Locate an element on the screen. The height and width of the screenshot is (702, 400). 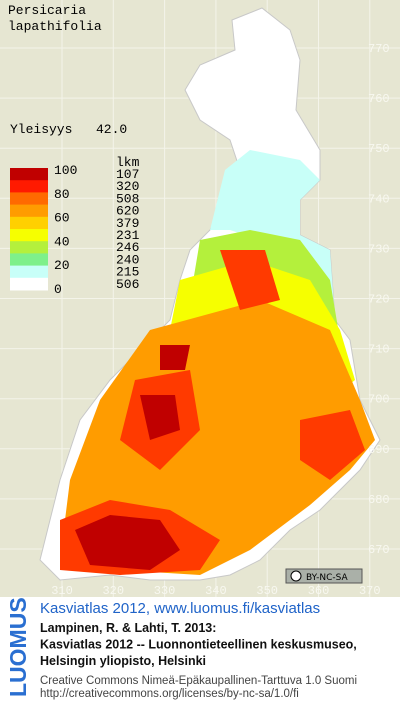
frequency-value: 42.0 is located at coordinates (111, 129).